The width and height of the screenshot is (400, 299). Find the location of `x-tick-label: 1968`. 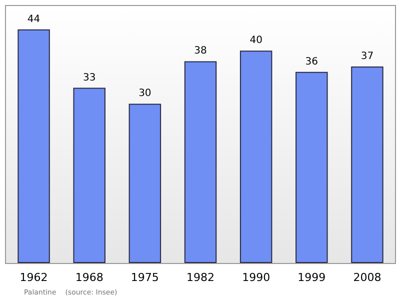

x-tick-label: 1968 is located at coordinates (89, 277).